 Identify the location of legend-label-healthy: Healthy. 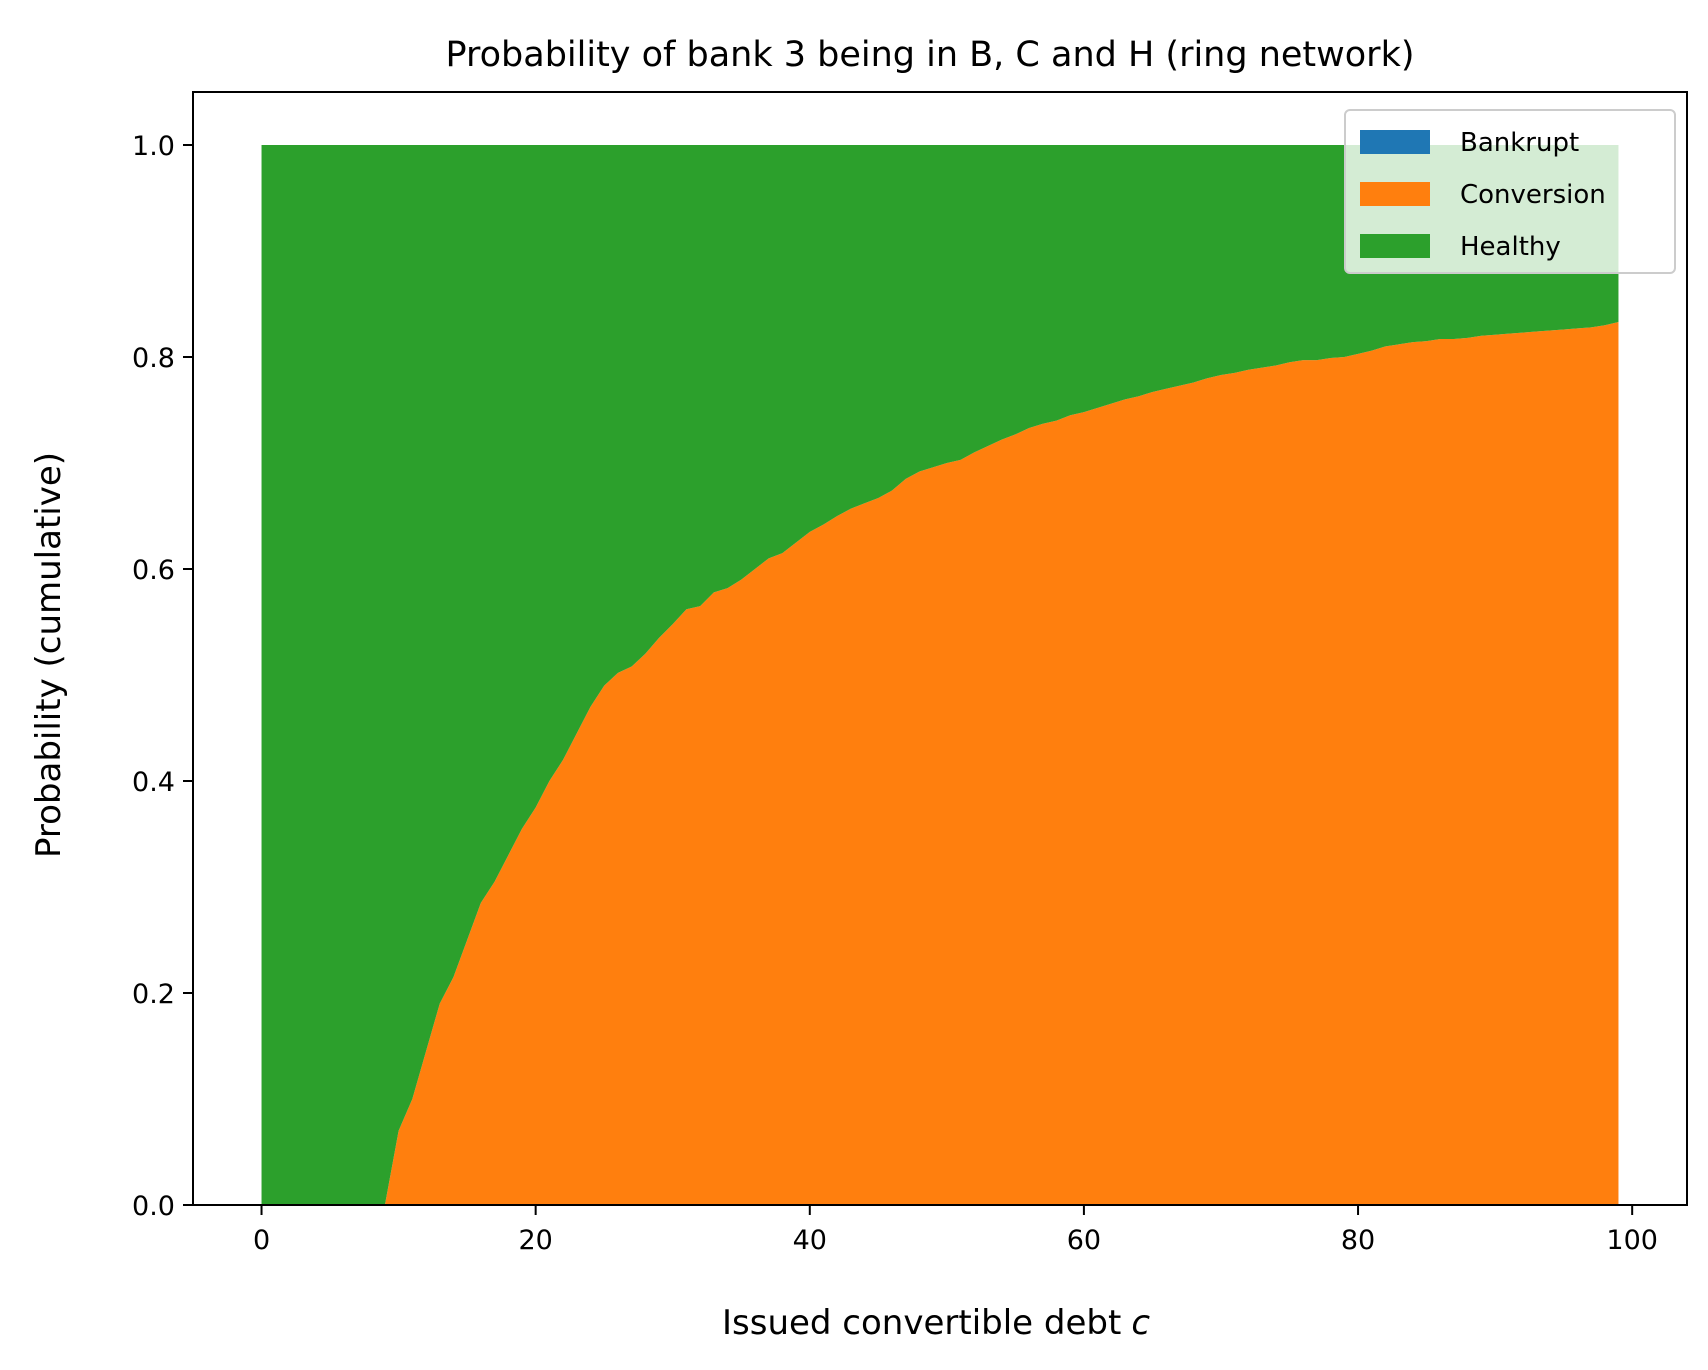
(1510, 247).